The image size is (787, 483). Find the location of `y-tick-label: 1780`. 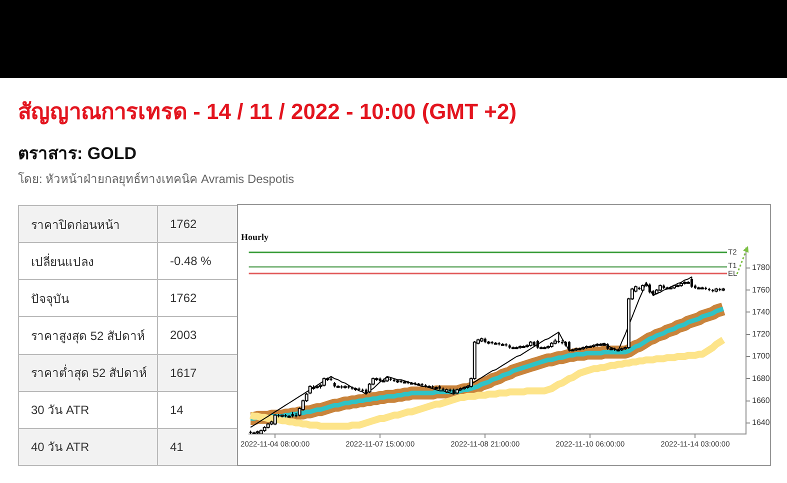

y-tick-label: 1780 is located at coordinates (761, 267).